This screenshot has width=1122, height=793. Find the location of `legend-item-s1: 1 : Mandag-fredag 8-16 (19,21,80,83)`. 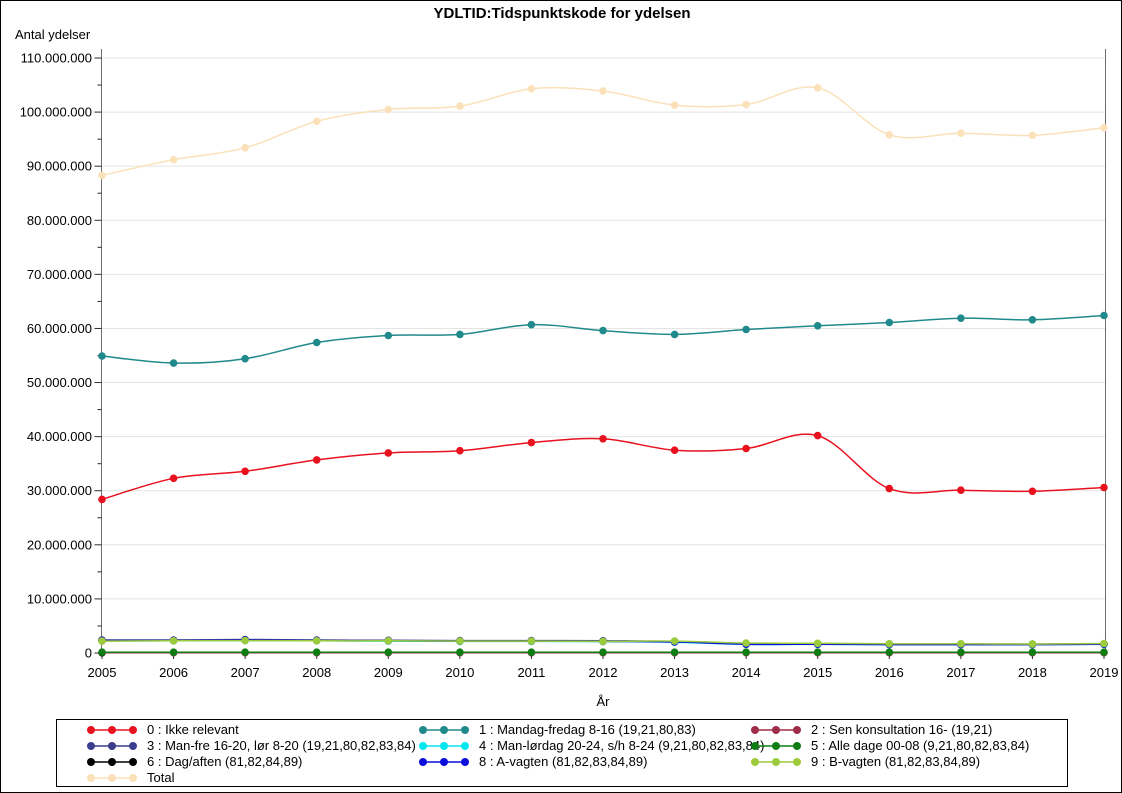

legend-item-s1: 1 : Mandag-fredag 8-16 (19,21,80,83) is located at coordinates (584, 730).